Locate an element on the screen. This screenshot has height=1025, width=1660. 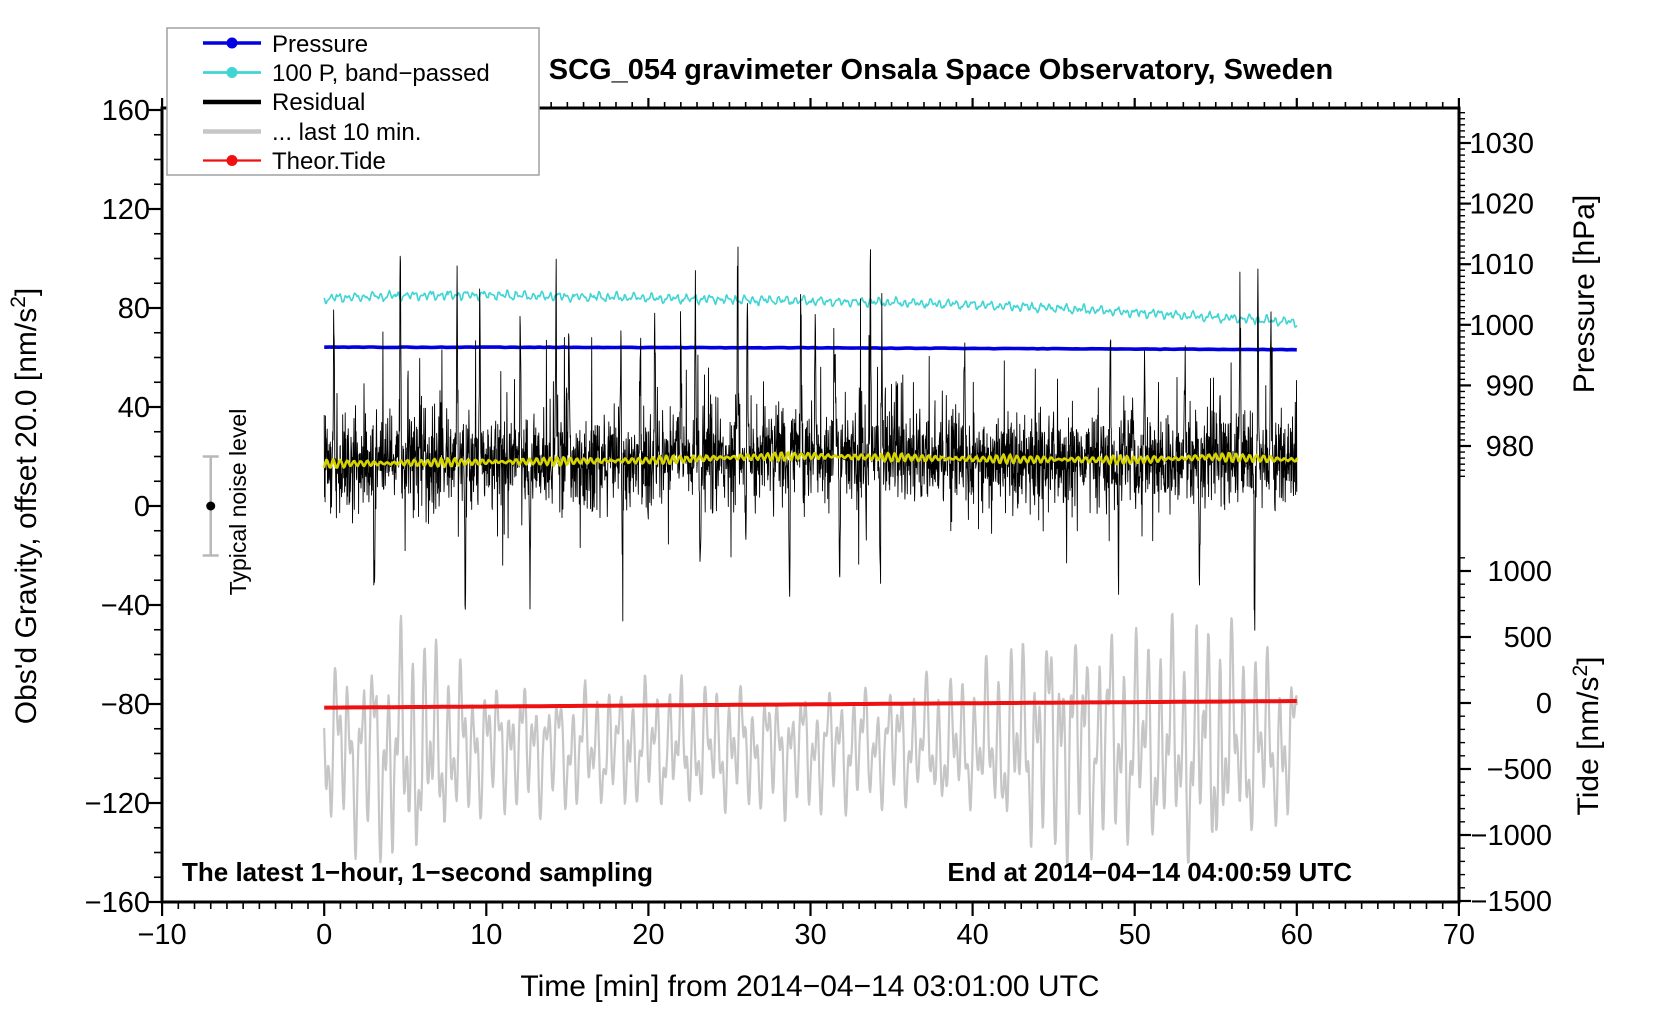
tick-label: 60 is located at coordinates (1297, 935).